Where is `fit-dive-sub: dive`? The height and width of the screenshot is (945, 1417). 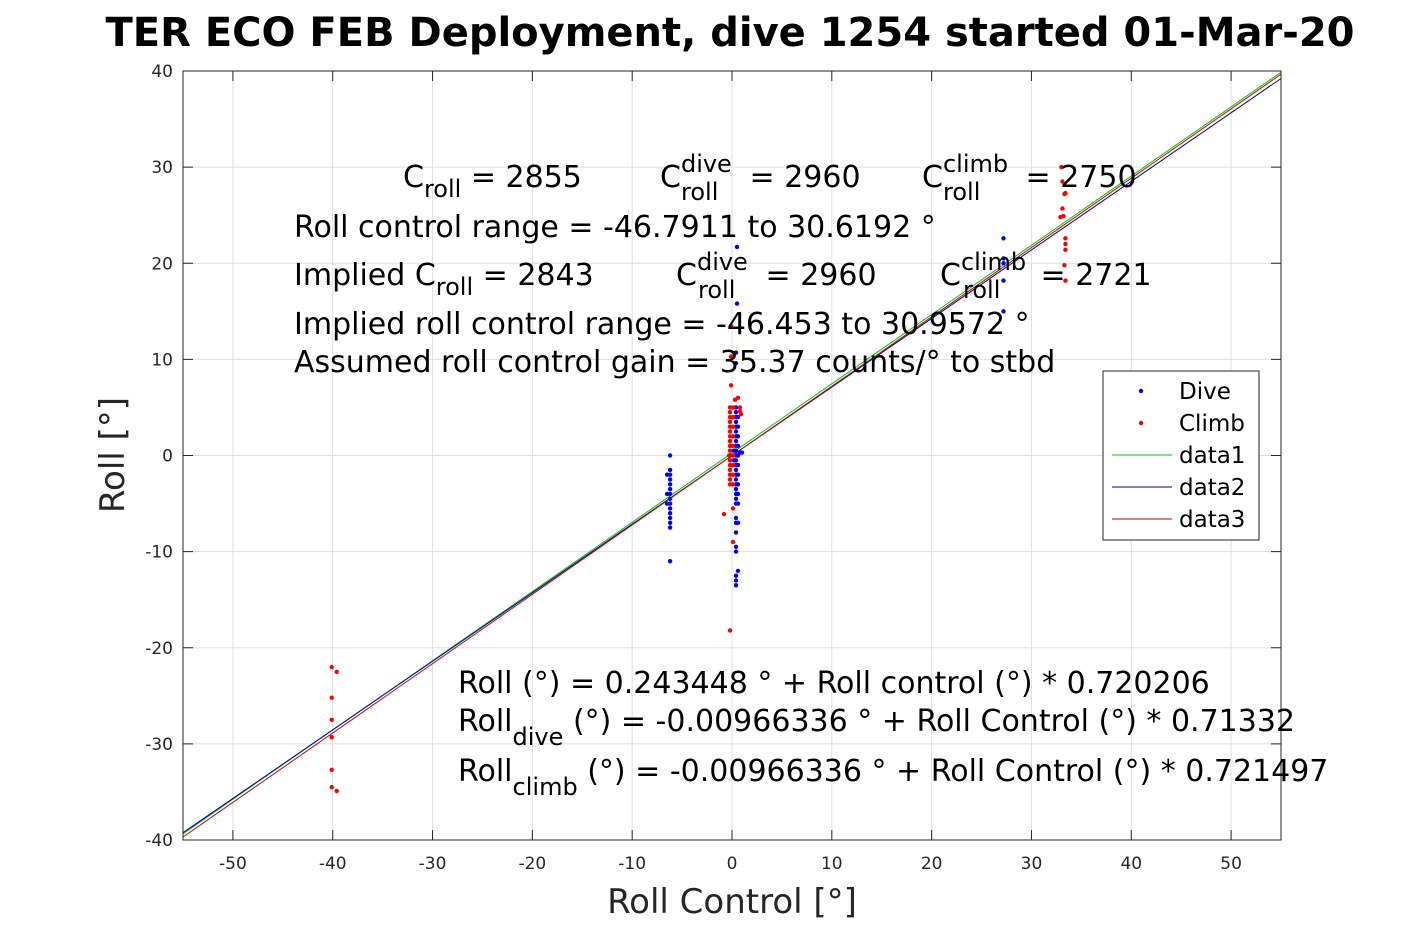
fit-dive-sub: dive is located at coordinates (538, 737).